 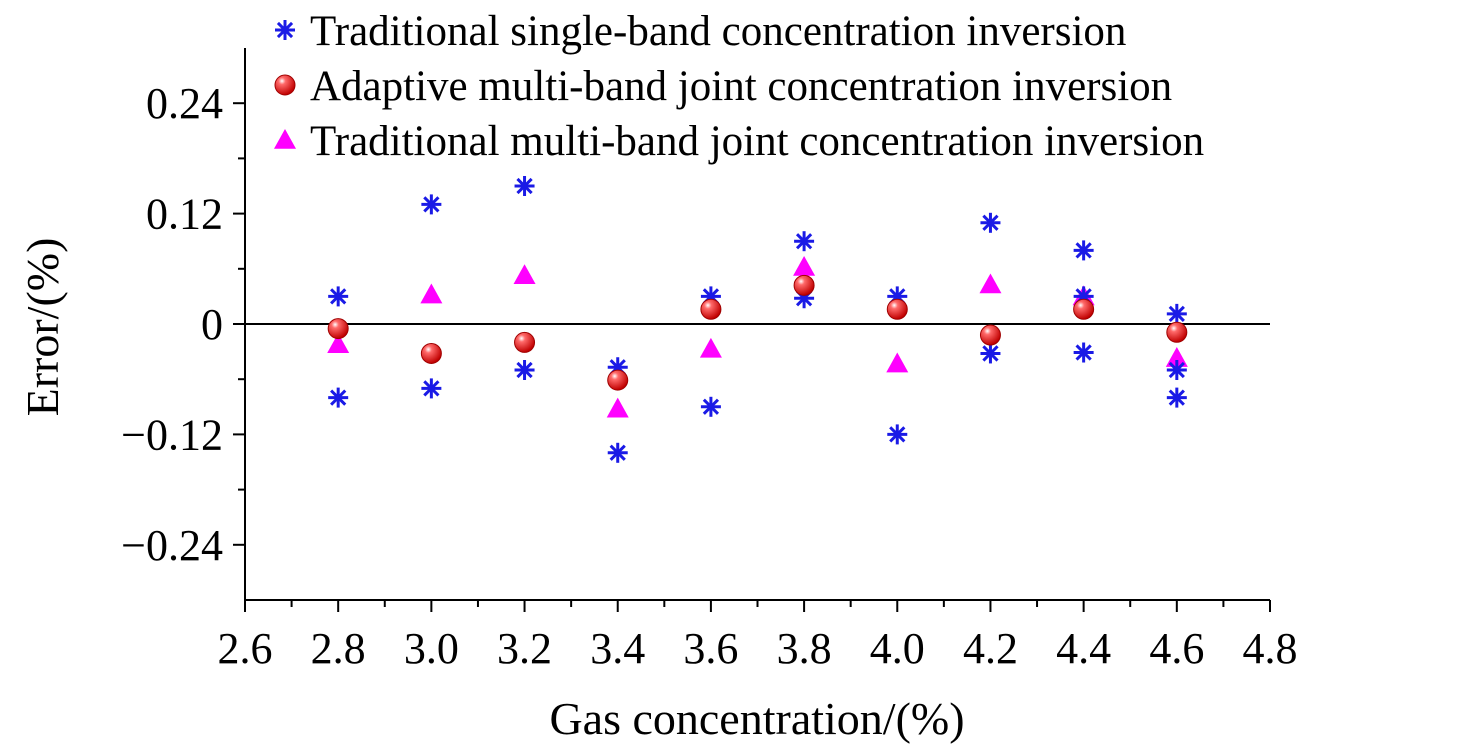 What do you see at coordinates (617, 648) in the screenshot?
I see `x-tick-label: 3.4` at bounding box center [617, 648].